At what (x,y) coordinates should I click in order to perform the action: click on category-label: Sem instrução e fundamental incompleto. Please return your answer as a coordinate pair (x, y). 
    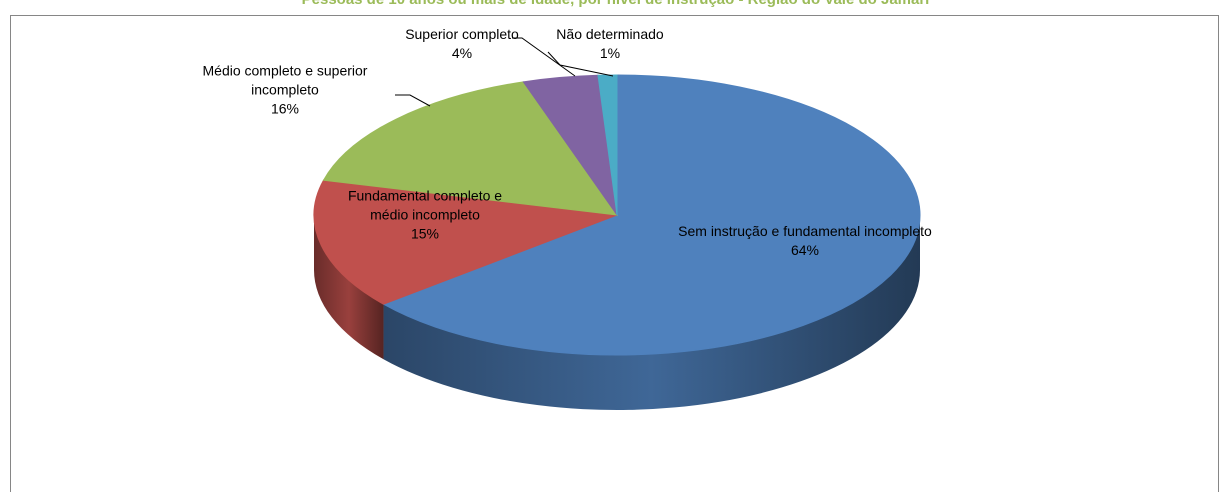
    Looking at the image, I should click on (805, 231).